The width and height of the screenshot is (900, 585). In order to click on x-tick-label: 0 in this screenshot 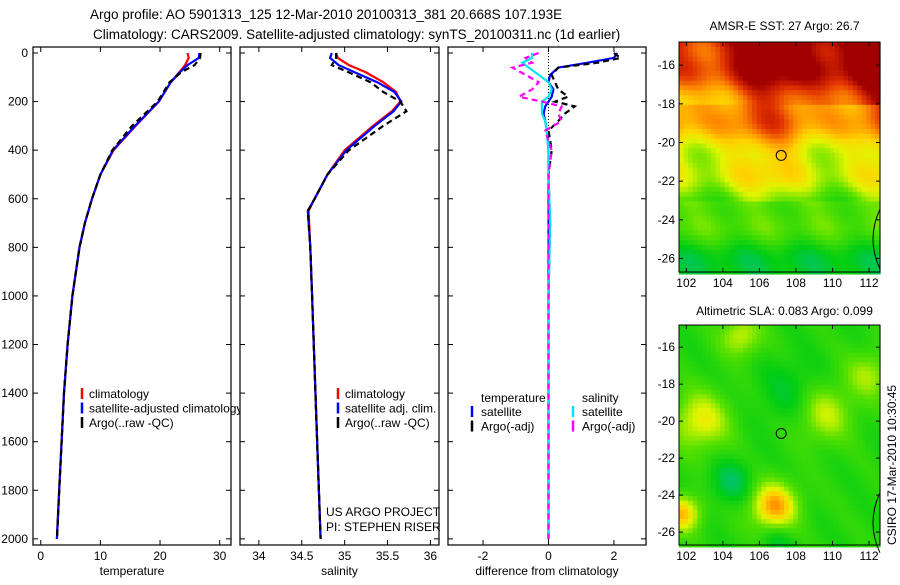, I will do `click(40, 556)`.